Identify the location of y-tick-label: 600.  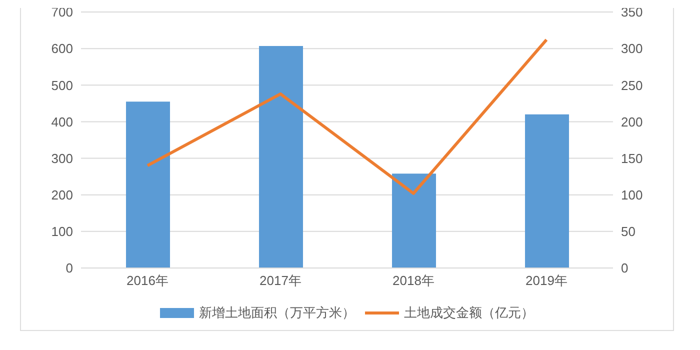
(62, 48).